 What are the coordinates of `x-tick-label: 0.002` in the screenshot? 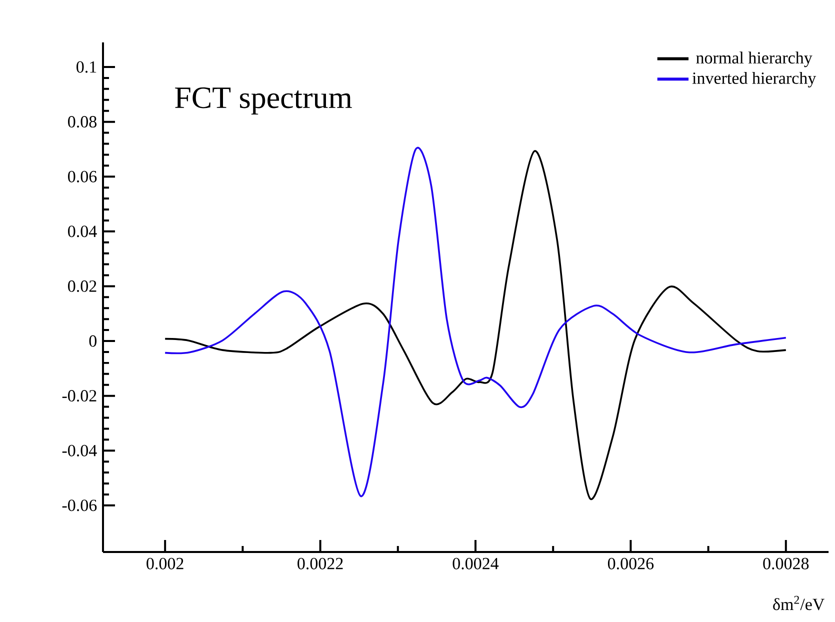 It's located at (165, 564).